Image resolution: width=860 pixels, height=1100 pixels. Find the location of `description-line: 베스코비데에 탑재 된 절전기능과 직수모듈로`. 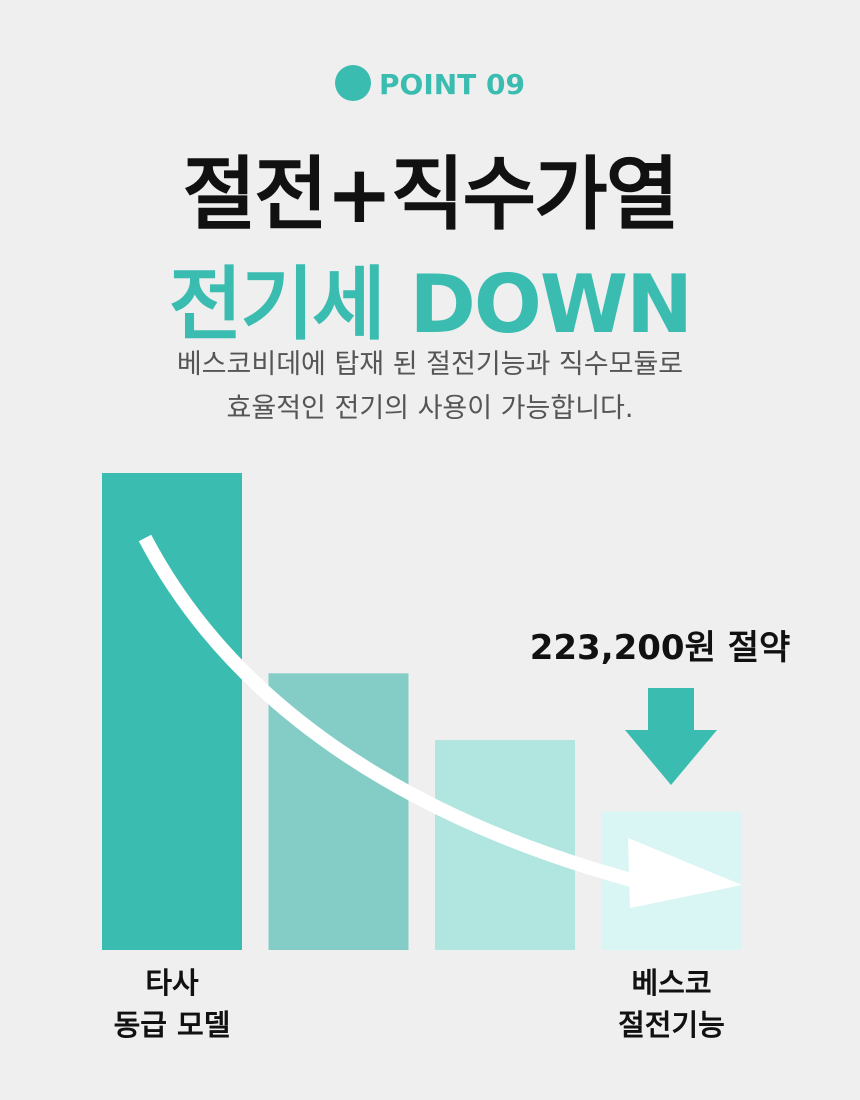

description-line: 베스코비데에 탑재 된 절전기능과 직수모듈로 is located at coordinates (430, 364).